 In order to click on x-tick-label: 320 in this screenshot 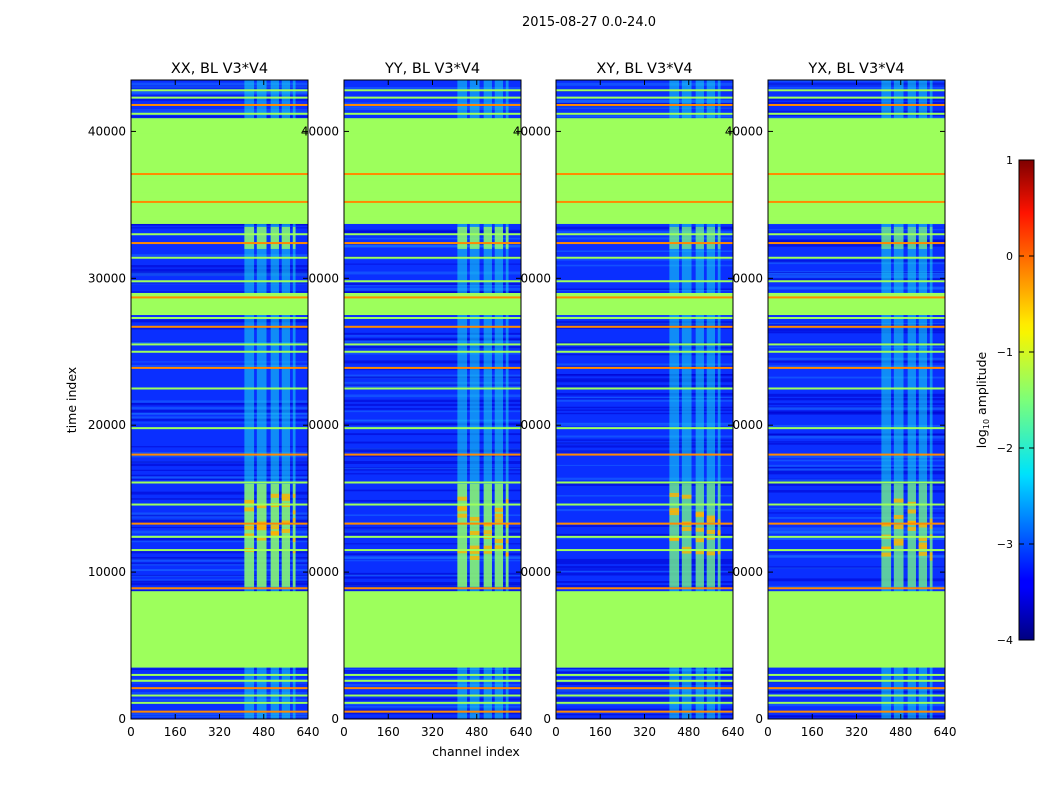, I will do `click(432, 732)`.